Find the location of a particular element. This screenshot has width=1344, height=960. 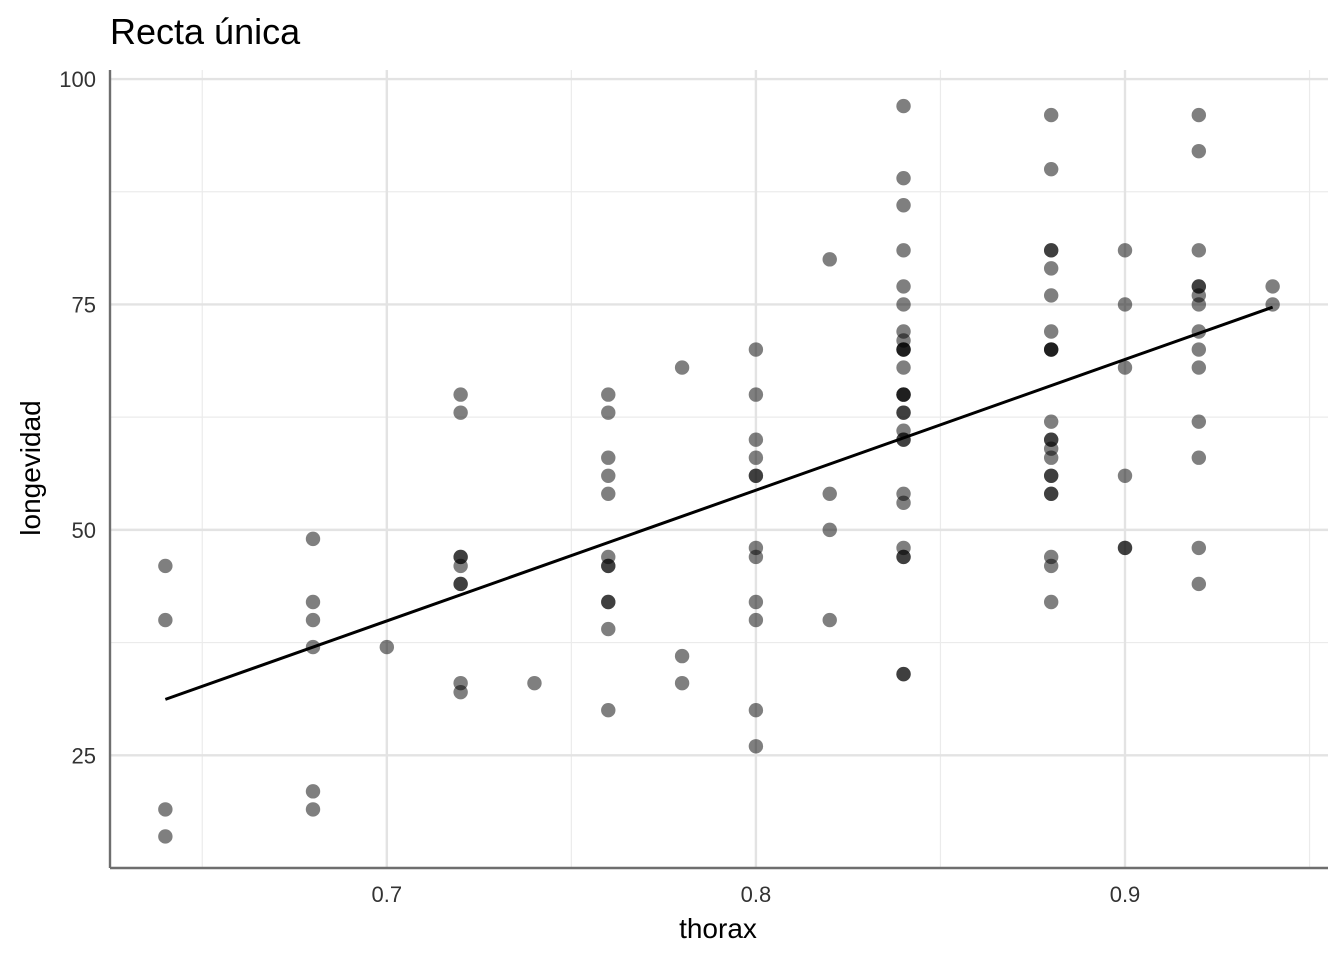

x-tick-label: 0.9 is located at coordinates (1125, 894).